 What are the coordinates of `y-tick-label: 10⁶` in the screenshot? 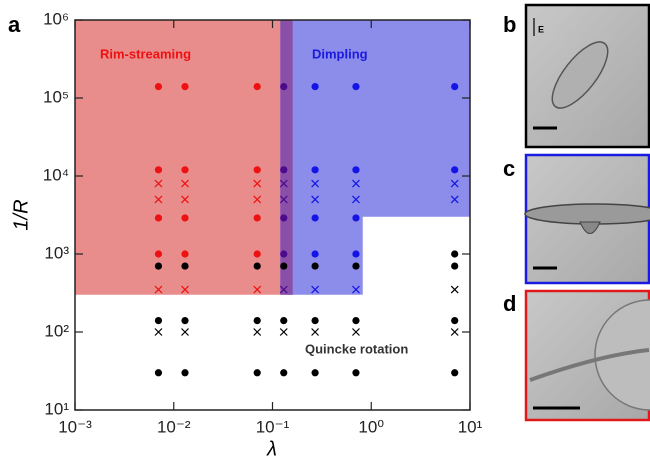 It's located at (56, 18).